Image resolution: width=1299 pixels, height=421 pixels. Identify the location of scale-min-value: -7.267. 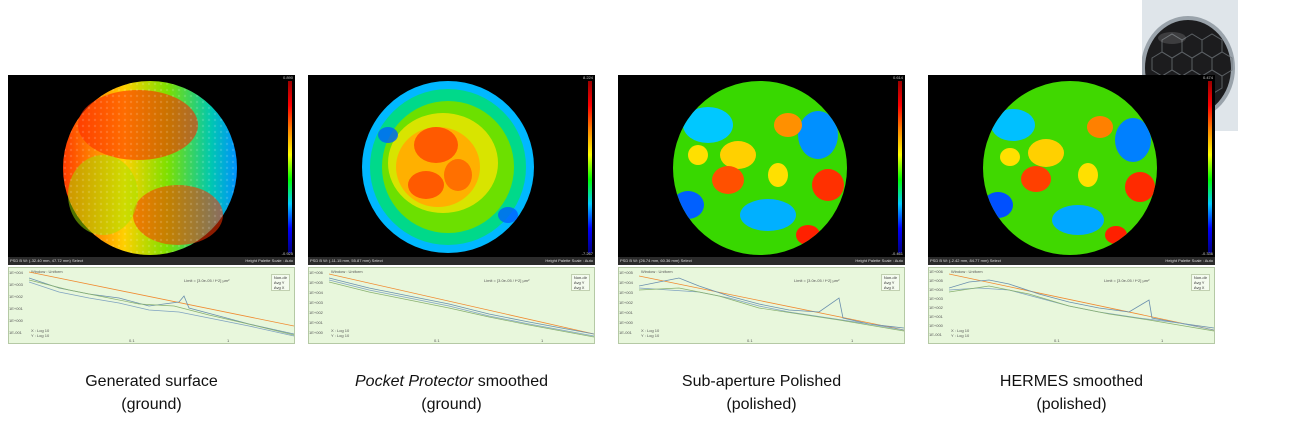
(587, 253).